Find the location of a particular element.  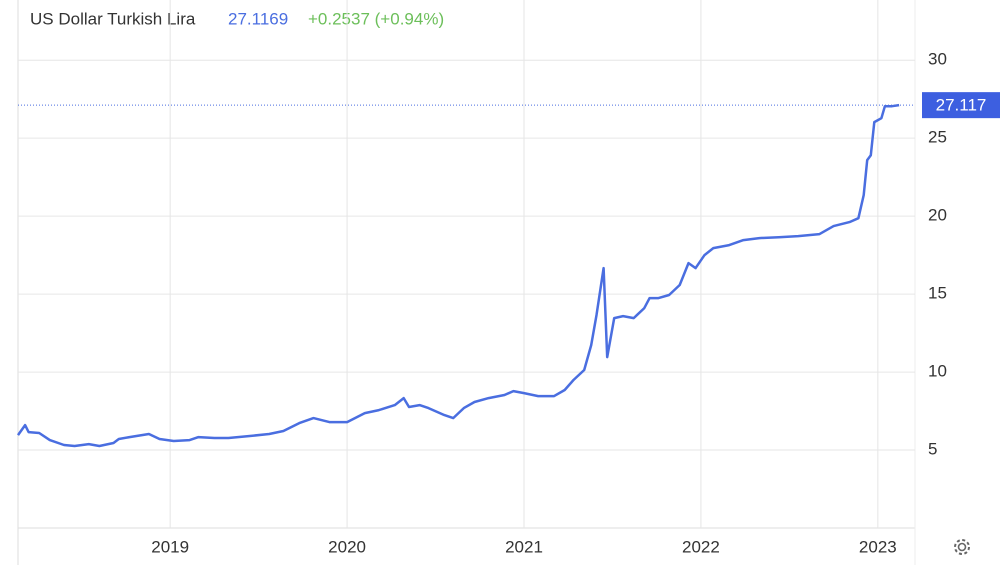

x-tick-label: 2023 is located at coordinates (878, 546).